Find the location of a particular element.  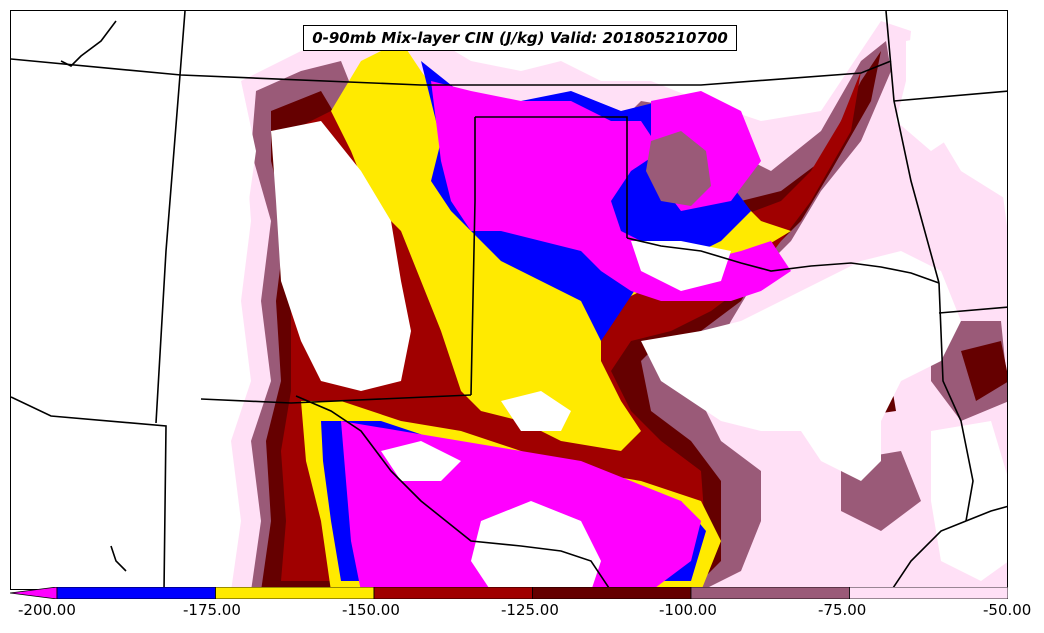

magenta-north is located at coordinates (611, 191).